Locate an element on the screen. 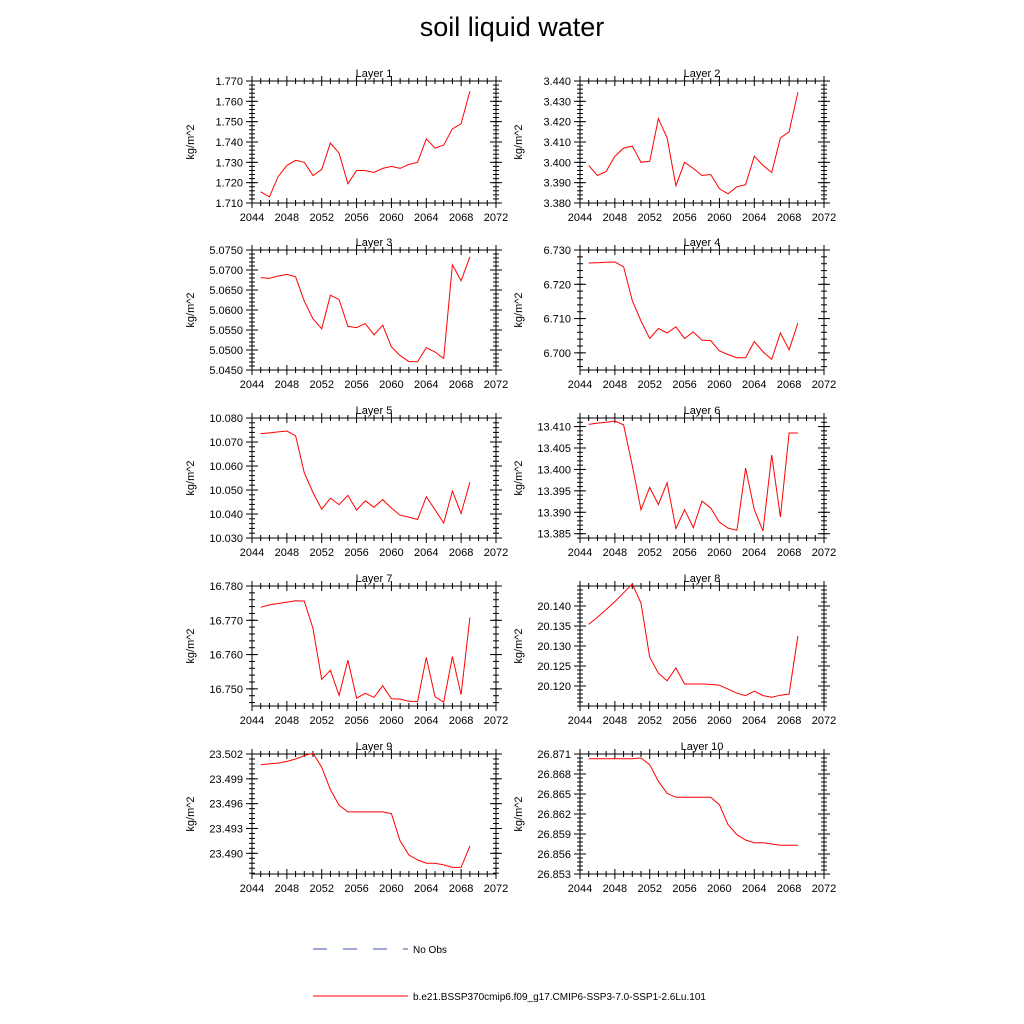  y-tick-label: 13.385 is located at coordinates (554, 535).